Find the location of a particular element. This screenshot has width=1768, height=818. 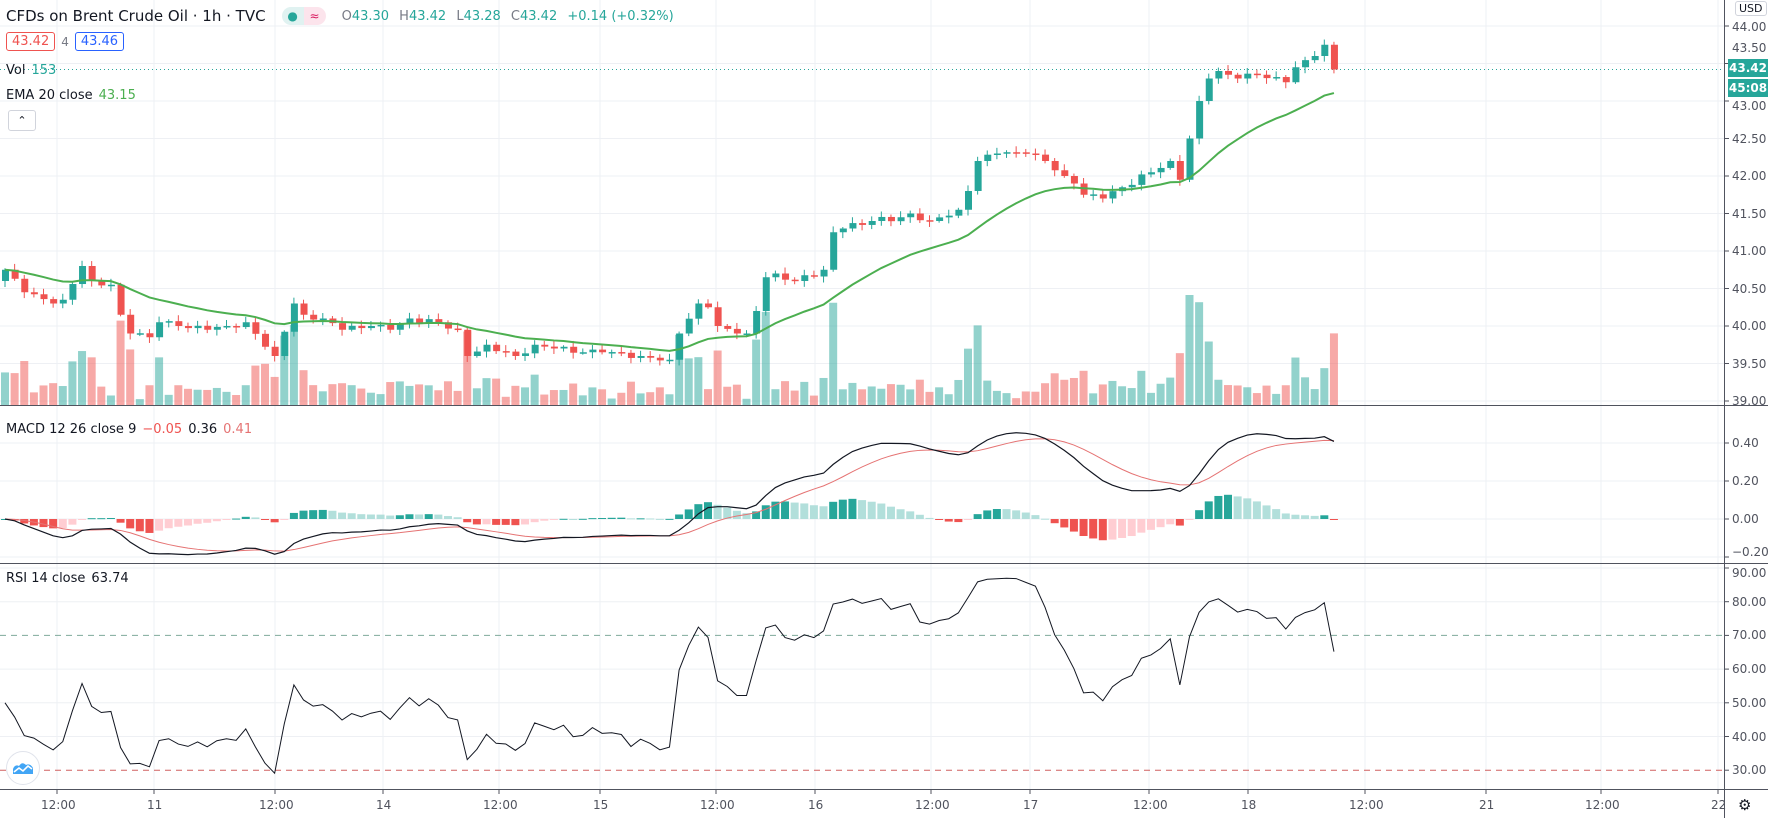

macd-signal-value: 0.41 is located at coordinates (238, 429).